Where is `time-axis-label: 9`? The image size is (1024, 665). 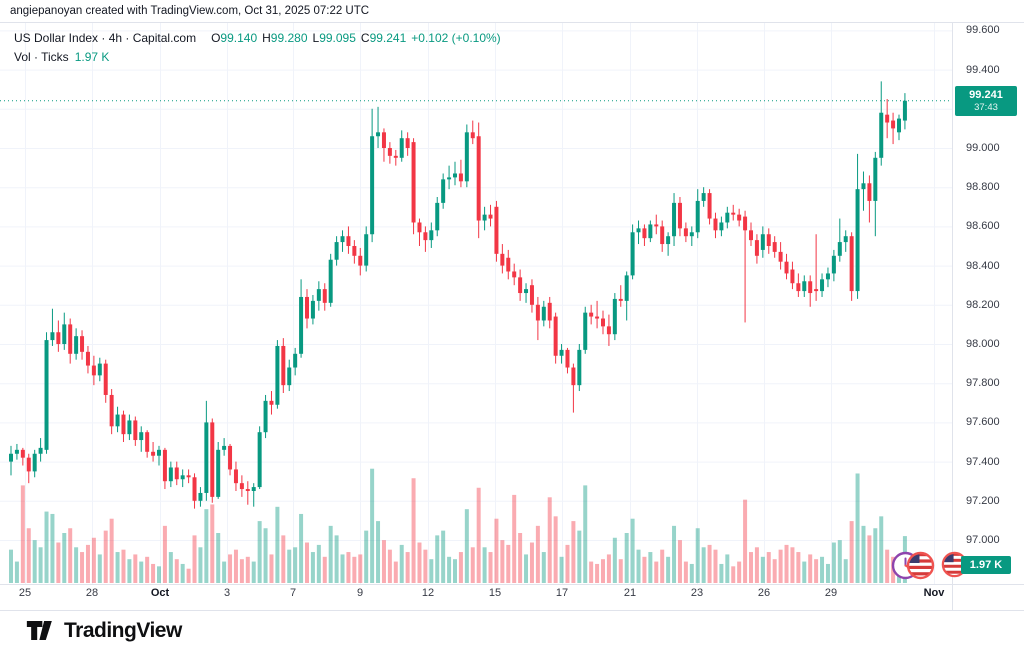 time-axis-label: 9 is located at coordinates (360, 593).